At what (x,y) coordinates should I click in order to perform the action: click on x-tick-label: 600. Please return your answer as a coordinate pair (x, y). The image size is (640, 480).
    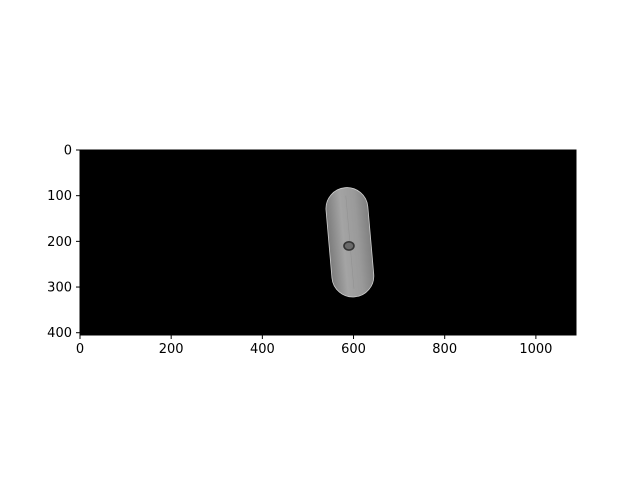
    Looking at the image, I should click on (353, 349).